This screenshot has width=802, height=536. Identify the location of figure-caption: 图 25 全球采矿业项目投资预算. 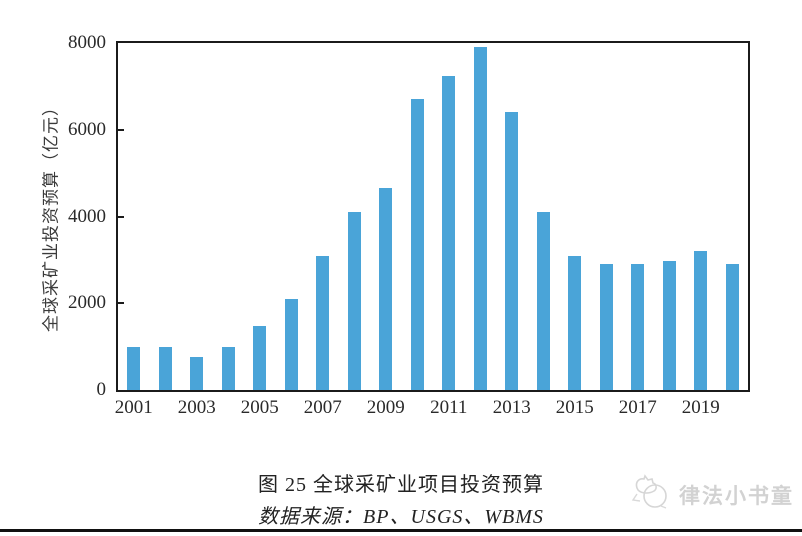
(401, 485).